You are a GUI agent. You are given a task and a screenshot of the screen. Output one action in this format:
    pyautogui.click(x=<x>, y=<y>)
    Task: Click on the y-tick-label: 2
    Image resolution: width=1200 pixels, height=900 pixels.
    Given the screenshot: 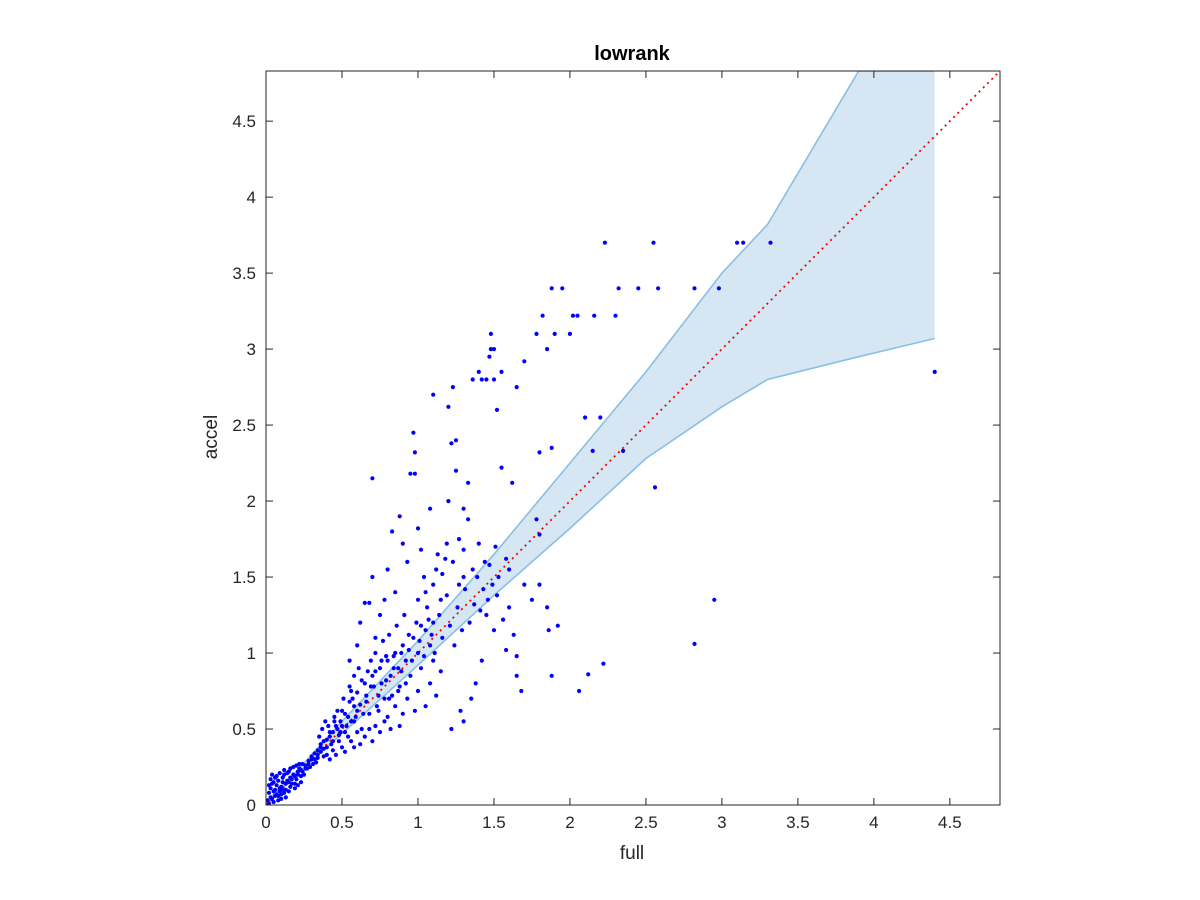 What is the action you would take?
    pyautogui.click(x=251, y=501)
    